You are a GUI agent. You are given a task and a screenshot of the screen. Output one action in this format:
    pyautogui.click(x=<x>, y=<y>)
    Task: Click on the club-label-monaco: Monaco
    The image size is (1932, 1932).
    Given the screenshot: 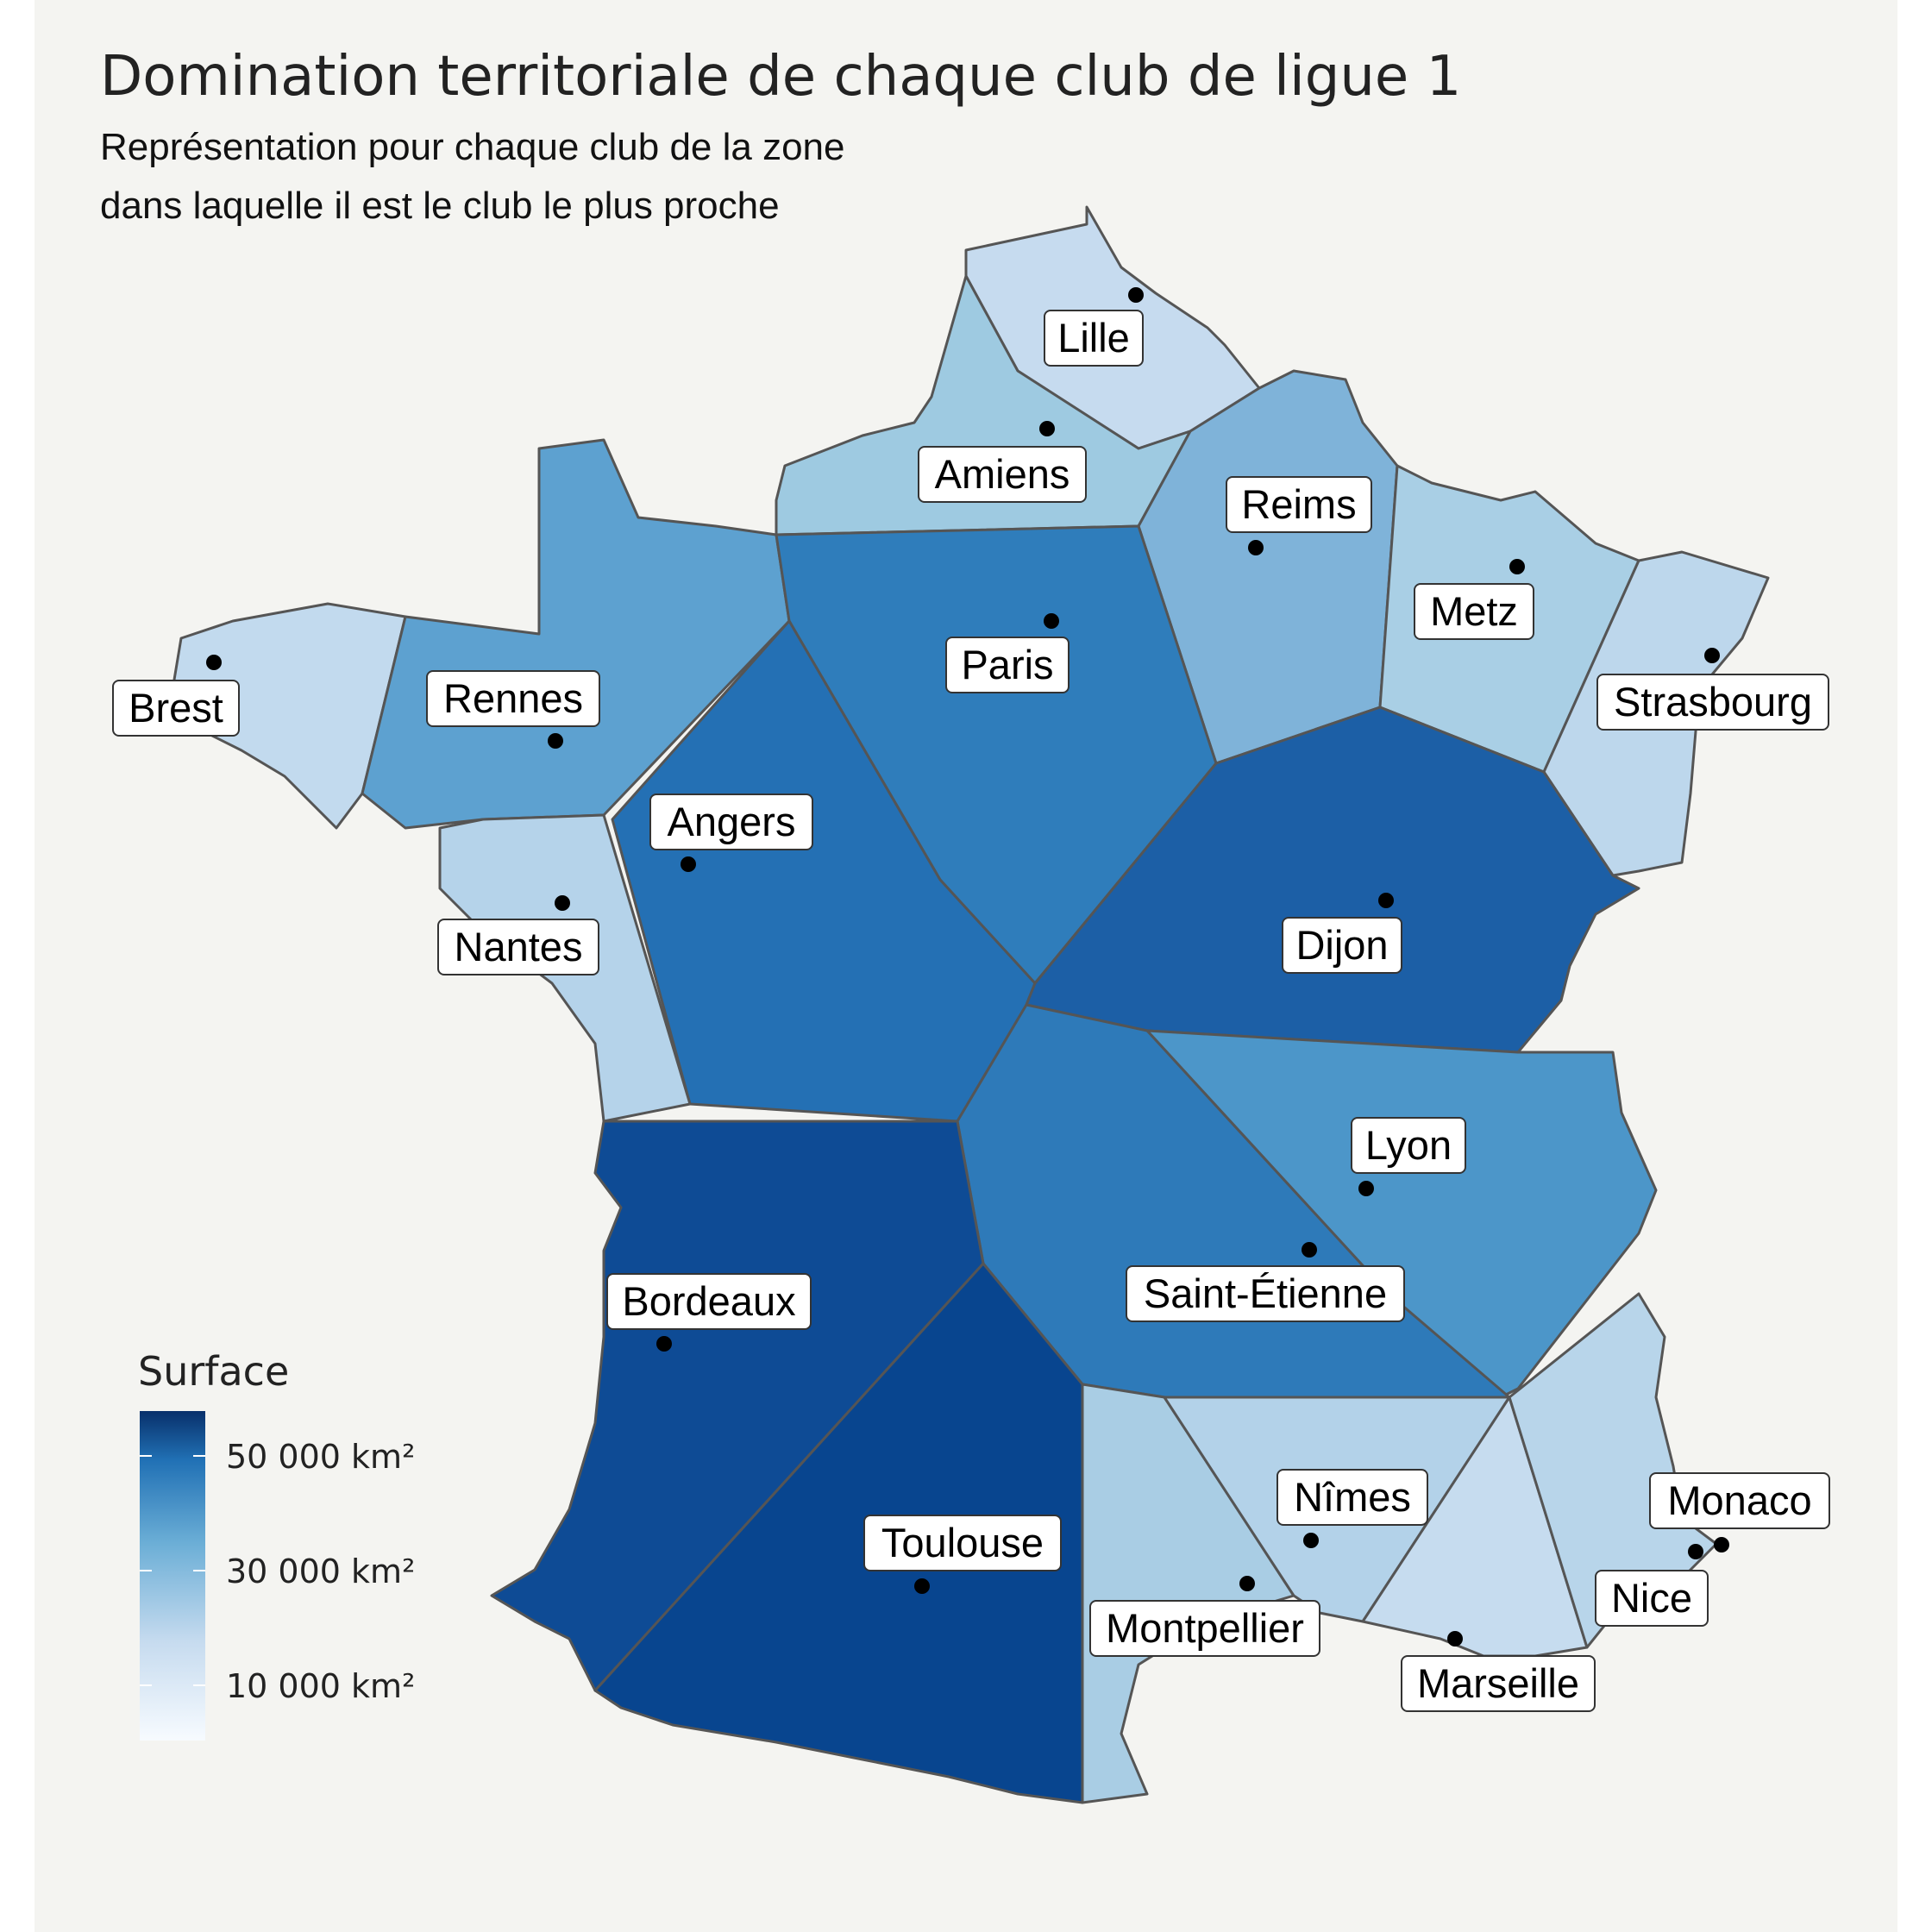 What is the action you would take?
    pyautogui.click(x=1740, y=1500)
    